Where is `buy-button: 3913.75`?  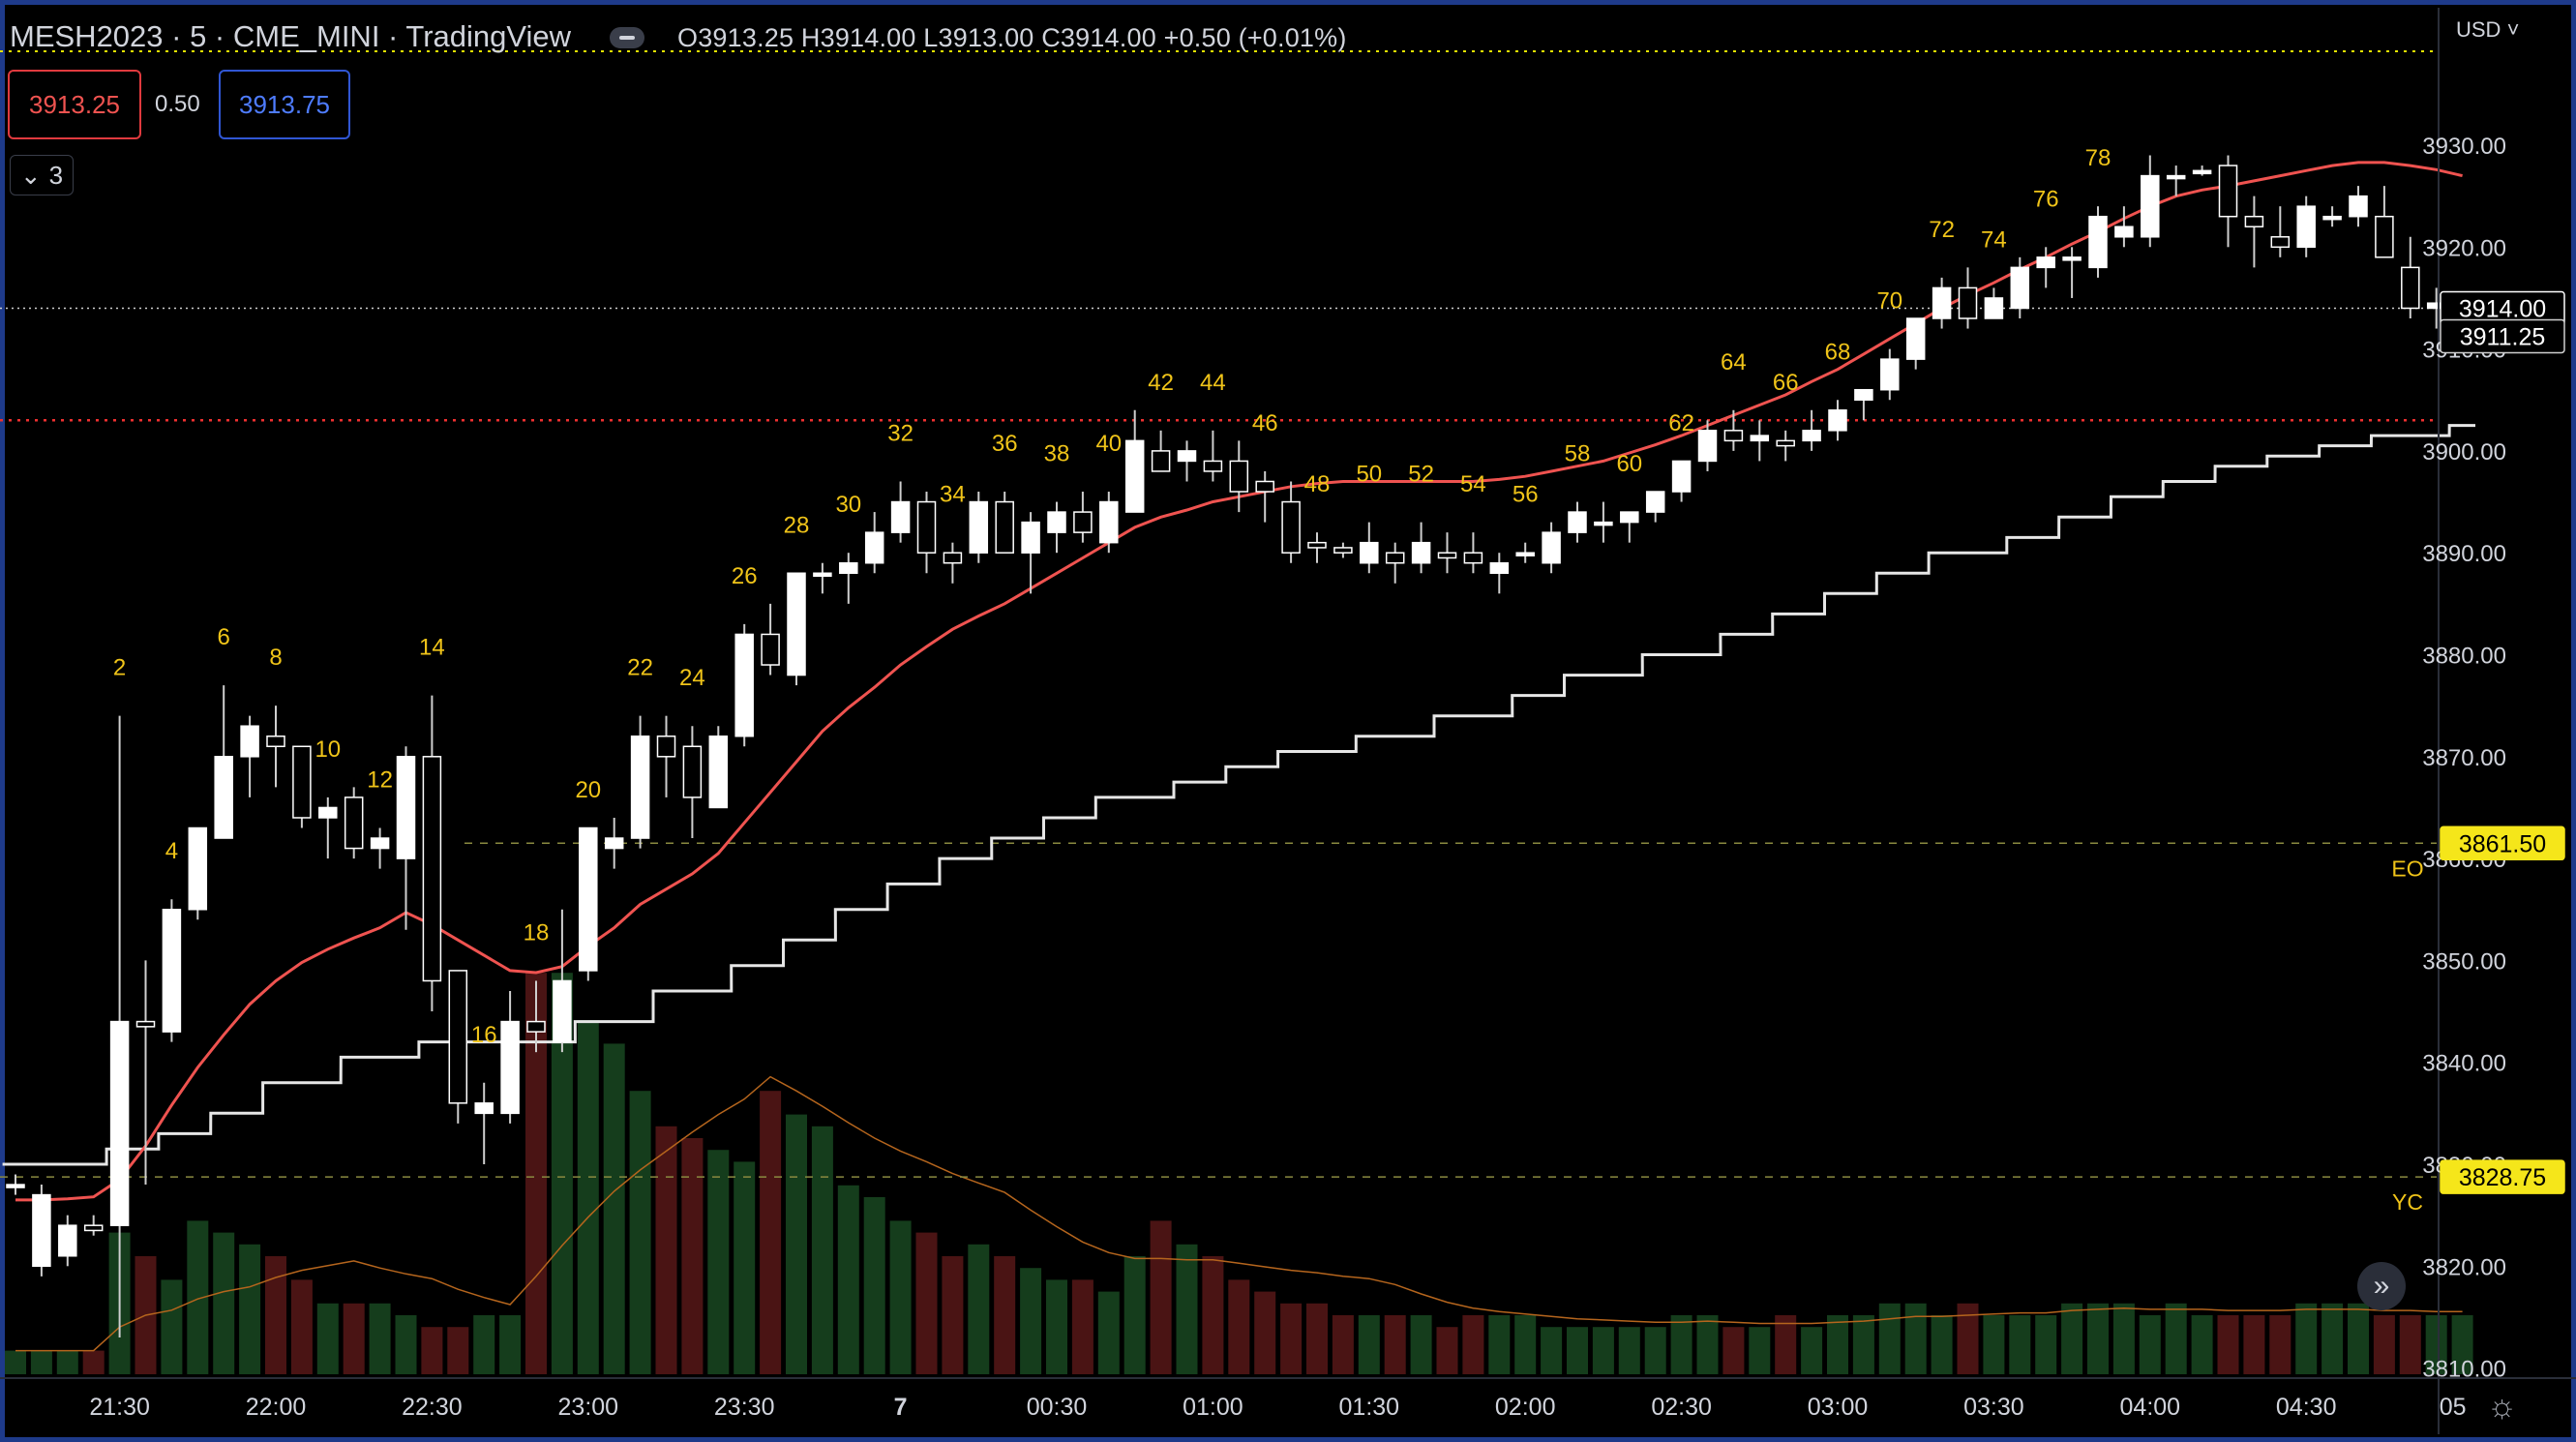 buy-button: 3913.75 is located at coordinates (284, 104).